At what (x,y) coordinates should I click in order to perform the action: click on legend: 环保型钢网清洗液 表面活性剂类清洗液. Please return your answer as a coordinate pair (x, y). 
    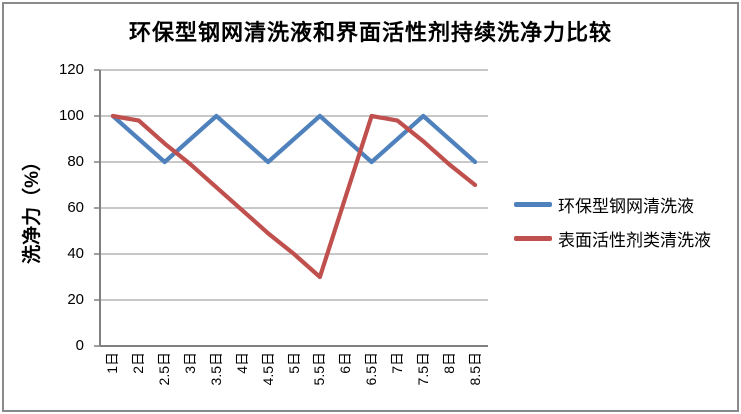
    Looking at the image, I should click on (612, 229).